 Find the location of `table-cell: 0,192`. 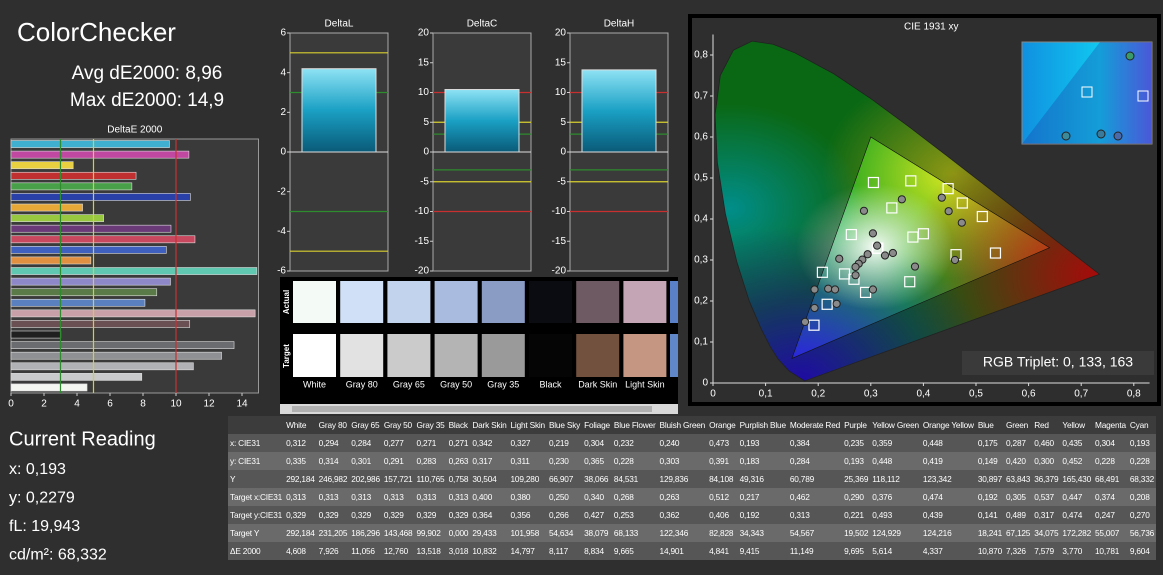

table-cell: 0,192 is located at coordinates (749, 515).